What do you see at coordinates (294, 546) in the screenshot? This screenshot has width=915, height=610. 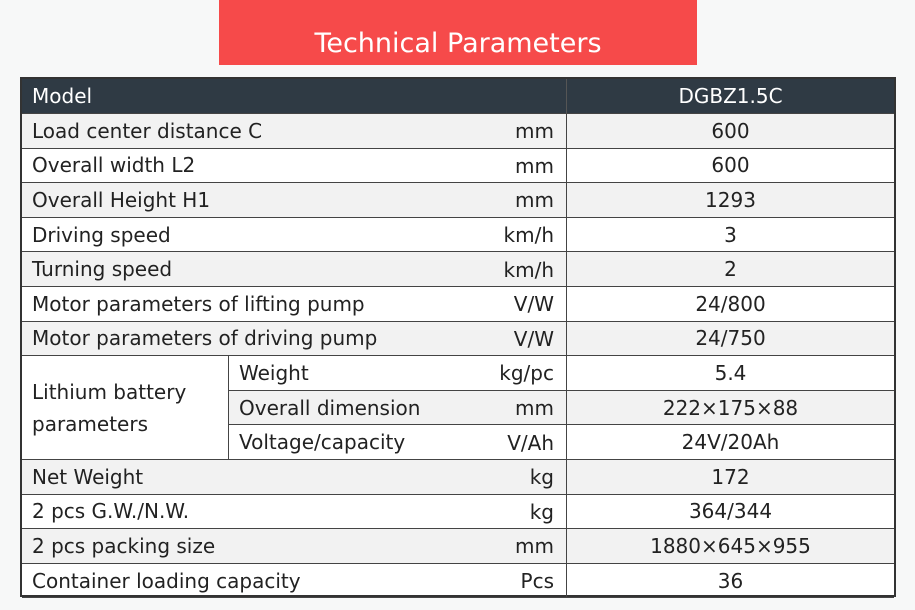 I see `row-label: 2 pcs packing size` at bounding box center [294, 546].